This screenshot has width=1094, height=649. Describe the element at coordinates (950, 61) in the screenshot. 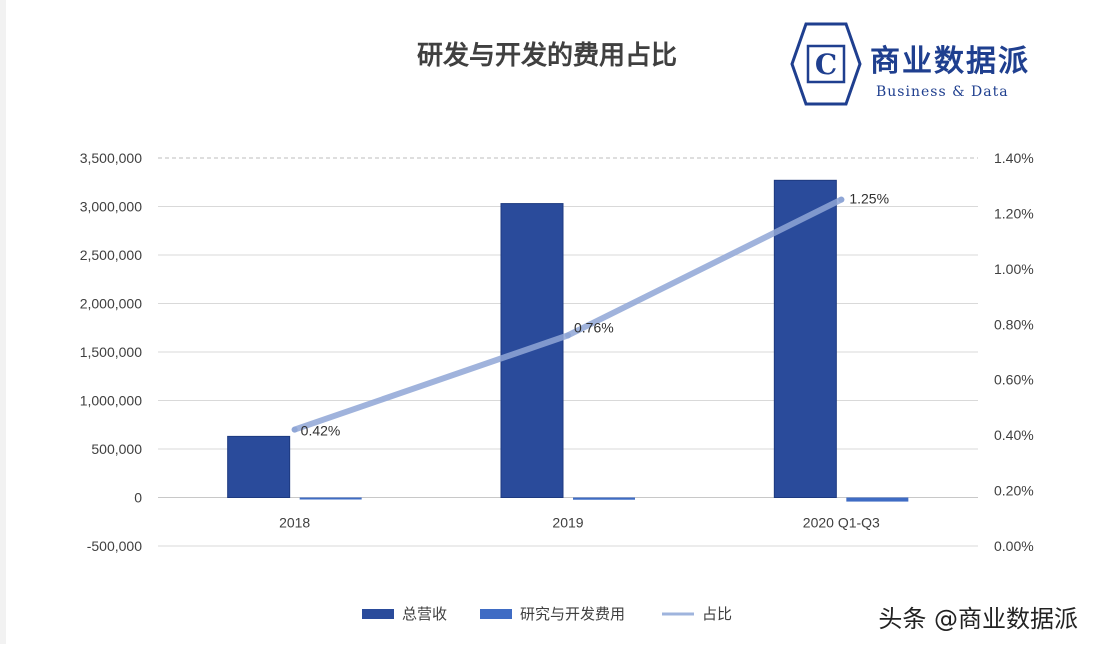

I see `logo-name: 商业数据派` at that location.